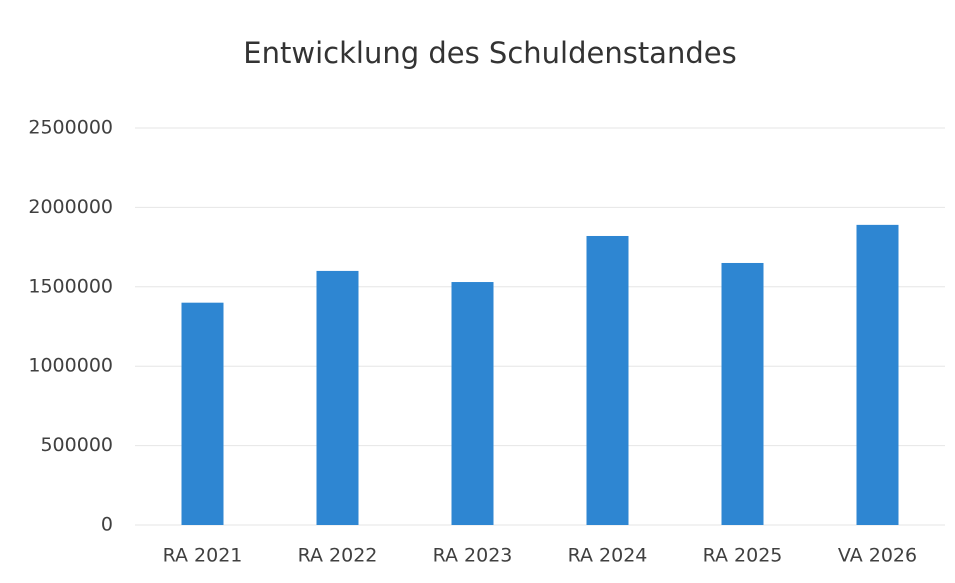 The height and width of the screenshot is (583, 955). I want to click on chart-title: Entwicklung des Schuldenstandes, so click(489, 53).